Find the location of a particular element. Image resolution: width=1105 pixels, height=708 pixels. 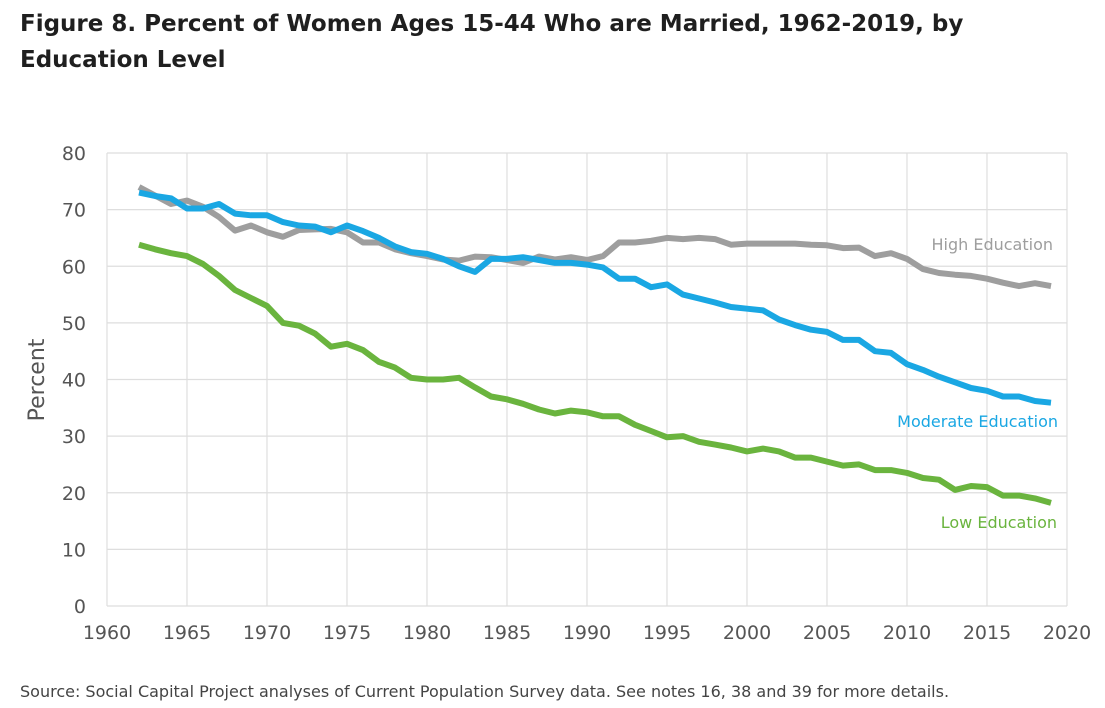

x-tick-label: 1985 is located at coordinates (507, 633).